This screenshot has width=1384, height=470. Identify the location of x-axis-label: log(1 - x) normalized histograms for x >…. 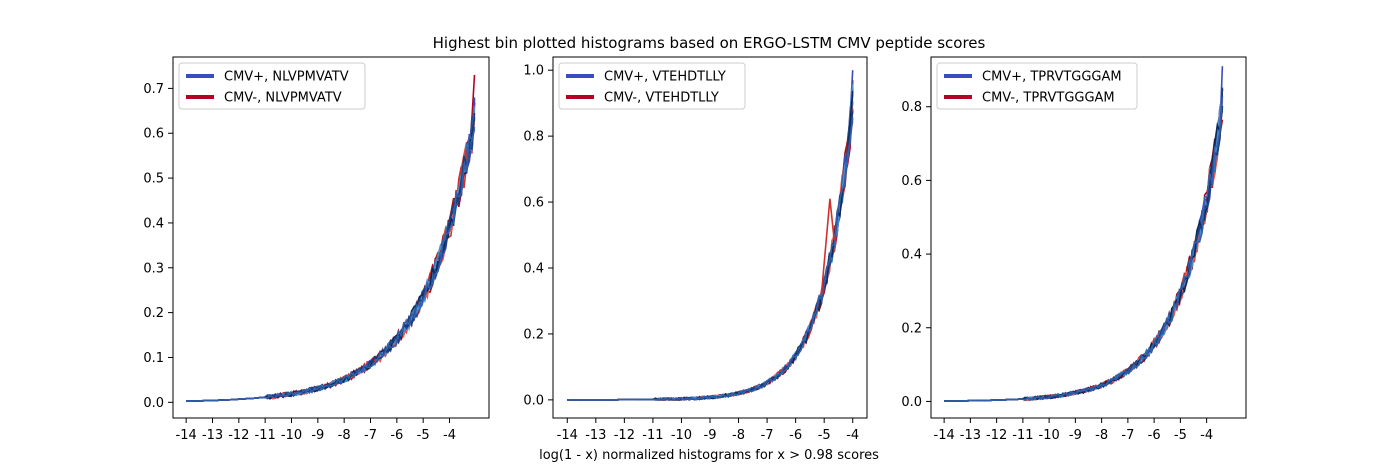
(709, 455).